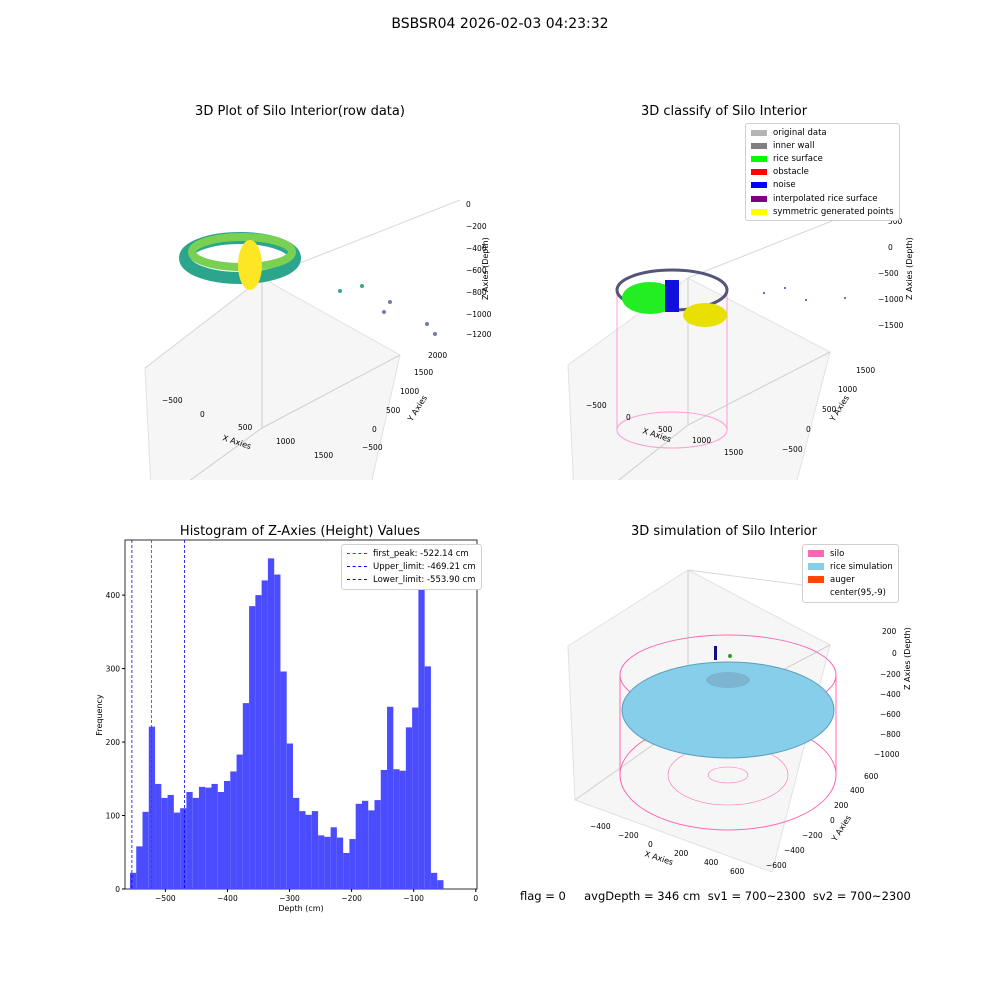  What do you see at coordinates (351, 898) in the screenshot?
I see `x-tick-label: −200` at bounding box center [351, 898].